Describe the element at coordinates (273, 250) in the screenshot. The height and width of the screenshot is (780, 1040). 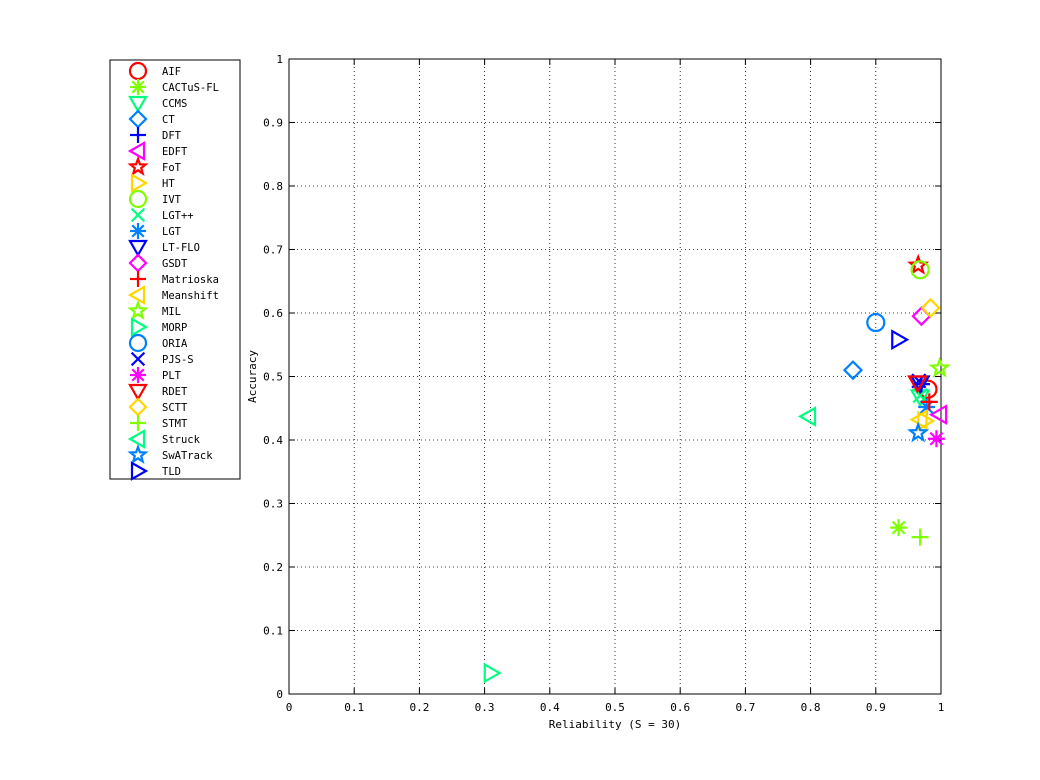
I see `y-tick-label: 0.7` at that location.